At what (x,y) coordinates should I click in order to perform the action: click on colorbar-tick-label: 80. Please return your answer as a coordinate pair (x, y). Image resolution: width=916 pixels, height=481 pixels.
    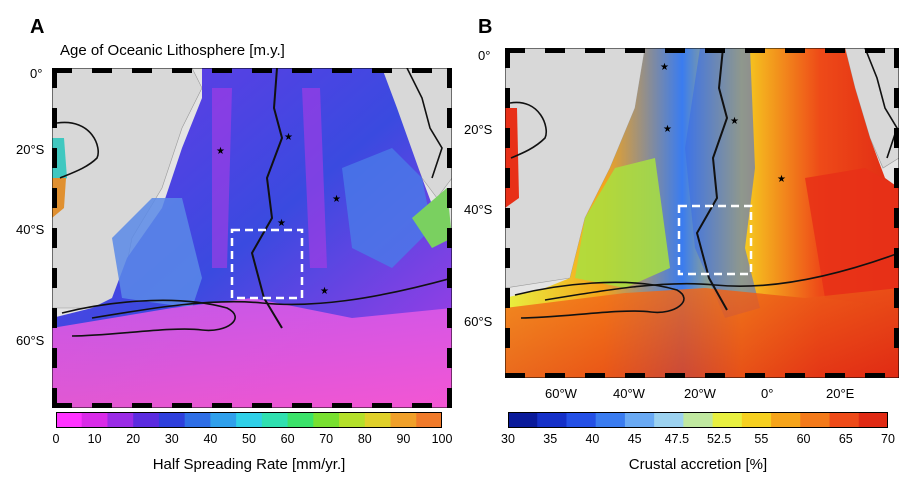
    Looking at the image, I should click on (364, 439).